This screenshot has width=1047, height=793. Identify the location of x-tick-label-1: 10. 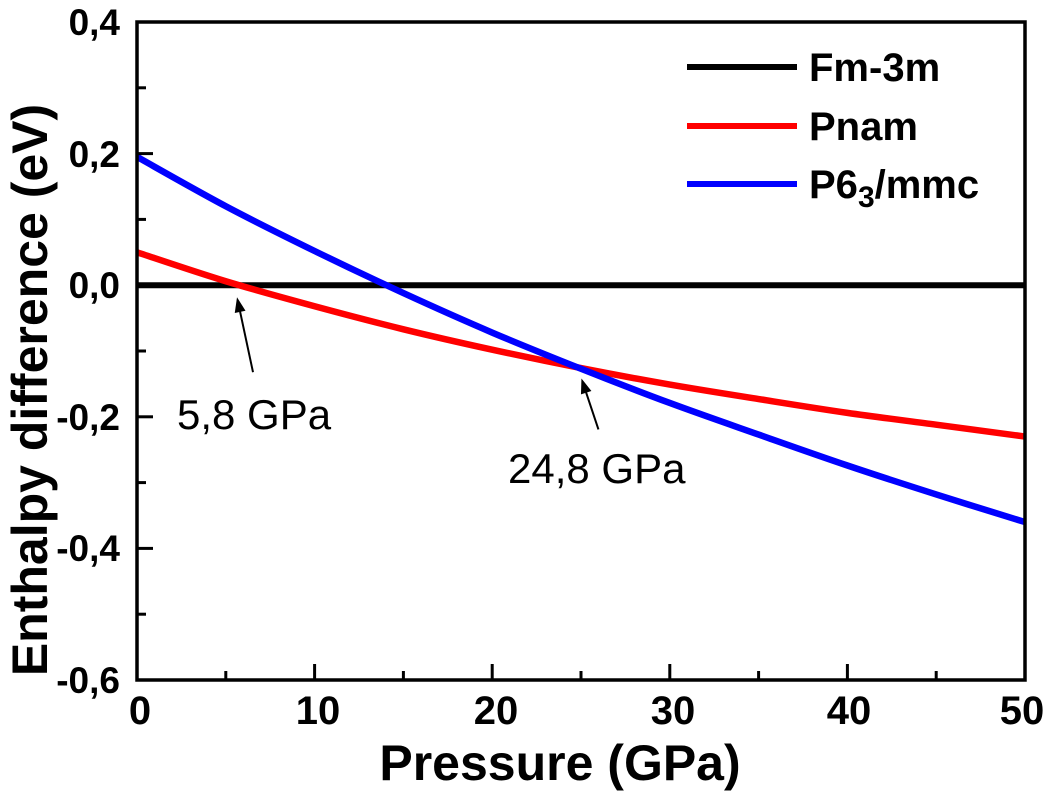
(318, 711).